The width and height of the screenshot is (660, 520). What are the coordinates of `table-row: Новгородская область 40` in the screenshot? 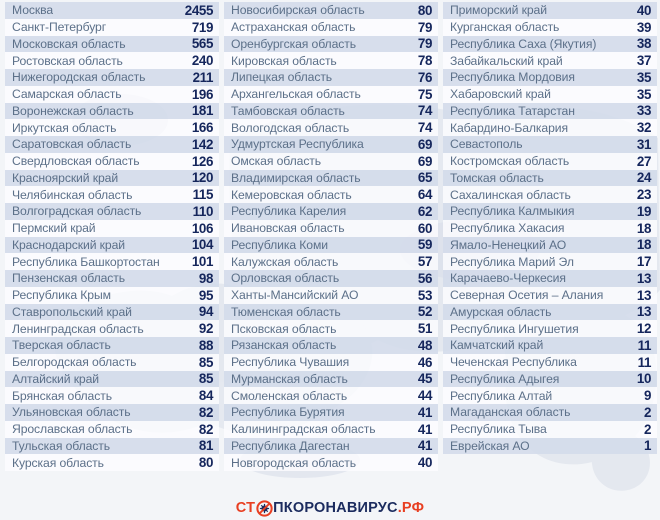 It's located at (331, 462).